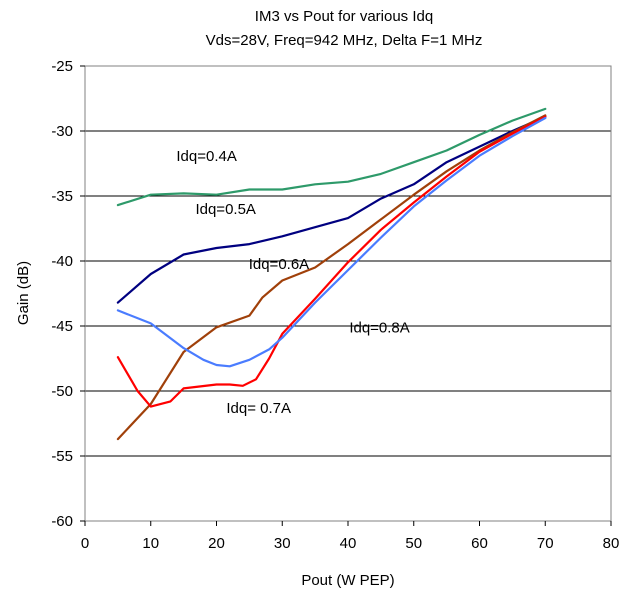 The width and height of the screenshot is (632, 597). I want to click on x-tick-label: 70, so click(545, 543).